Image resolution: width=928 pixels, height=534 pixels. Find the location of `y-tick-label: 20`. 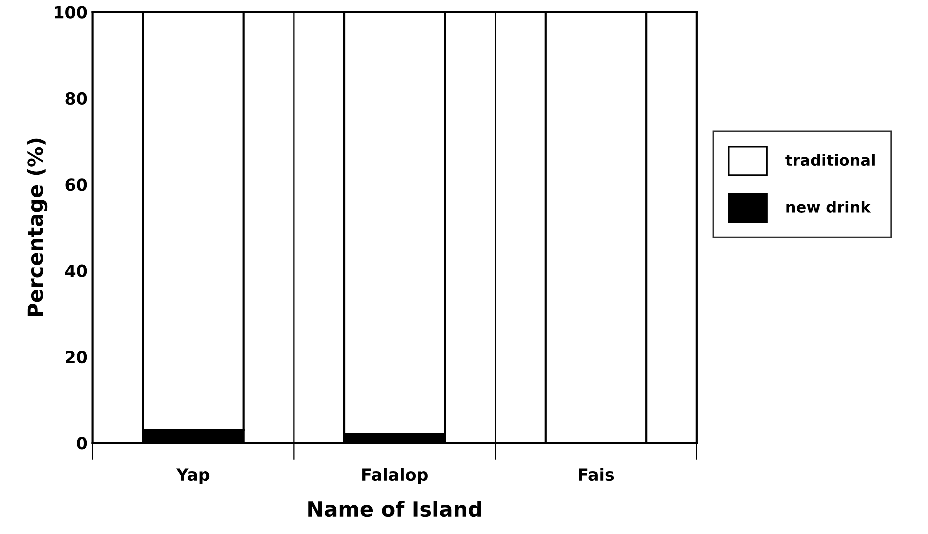

y-tick-label: 20 is located at coordinates (77, 357).